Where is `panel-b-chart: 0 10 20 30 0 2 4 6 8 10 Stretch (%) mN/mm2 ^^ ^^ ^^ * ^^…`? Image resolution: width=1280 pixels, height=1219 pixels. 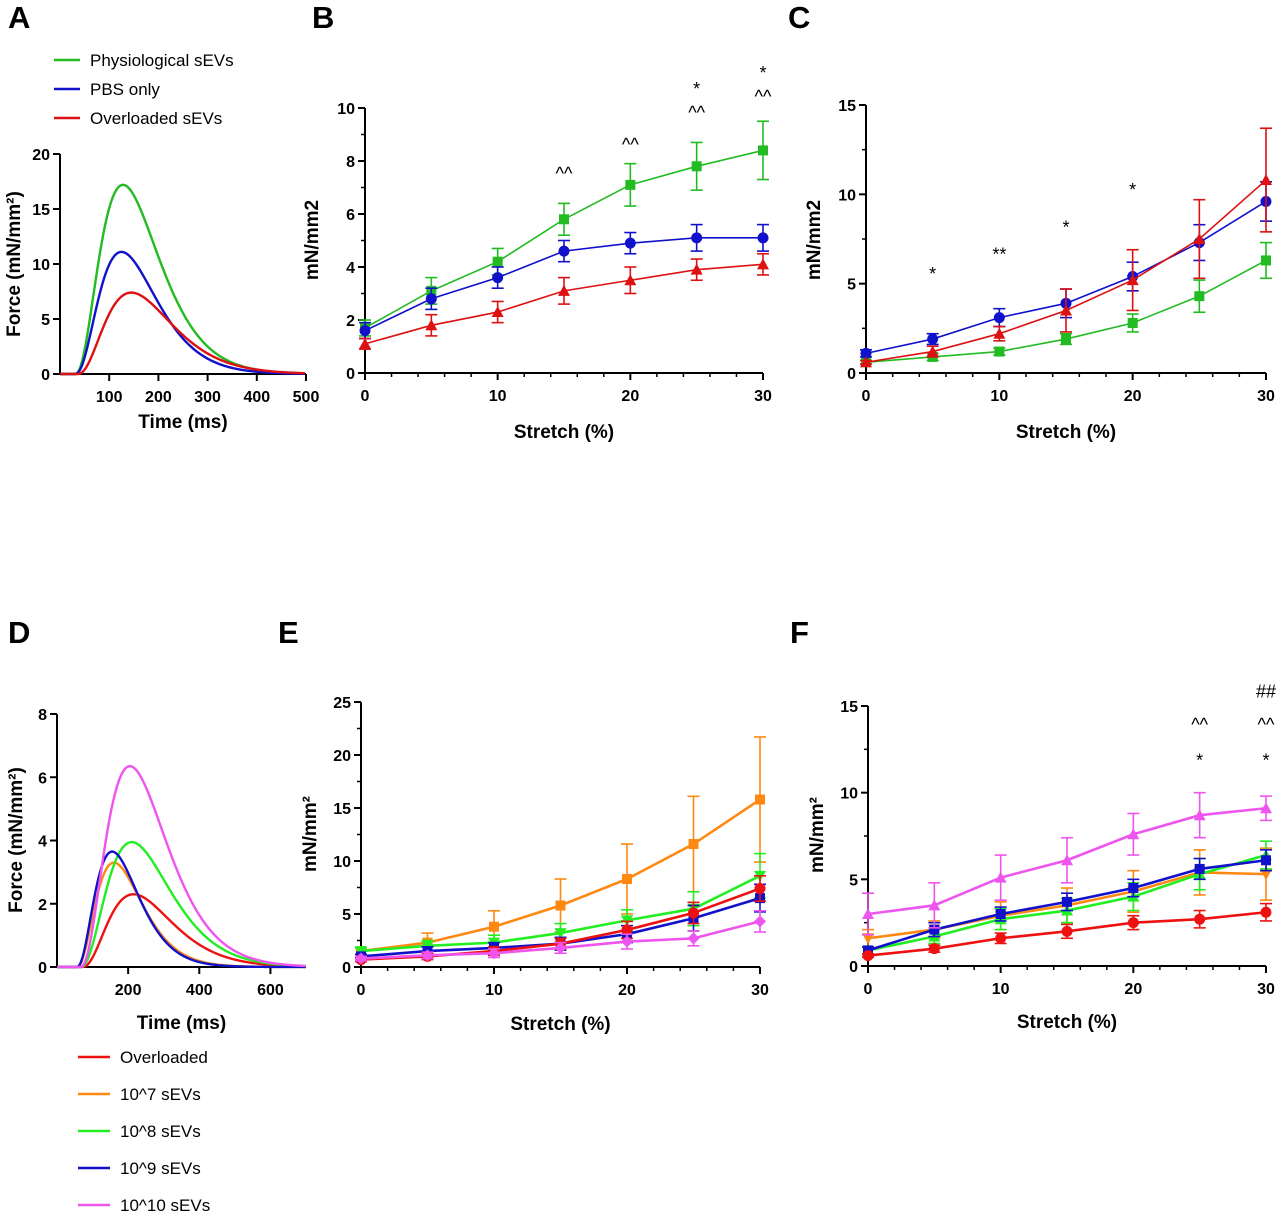 panel-b-chart: 0 10 20 30 0 2 4 6 8 10 Stretch (%) mN/mm2 ^^ ^^ ^^ * ^^… is located at coordinates (537, 253).